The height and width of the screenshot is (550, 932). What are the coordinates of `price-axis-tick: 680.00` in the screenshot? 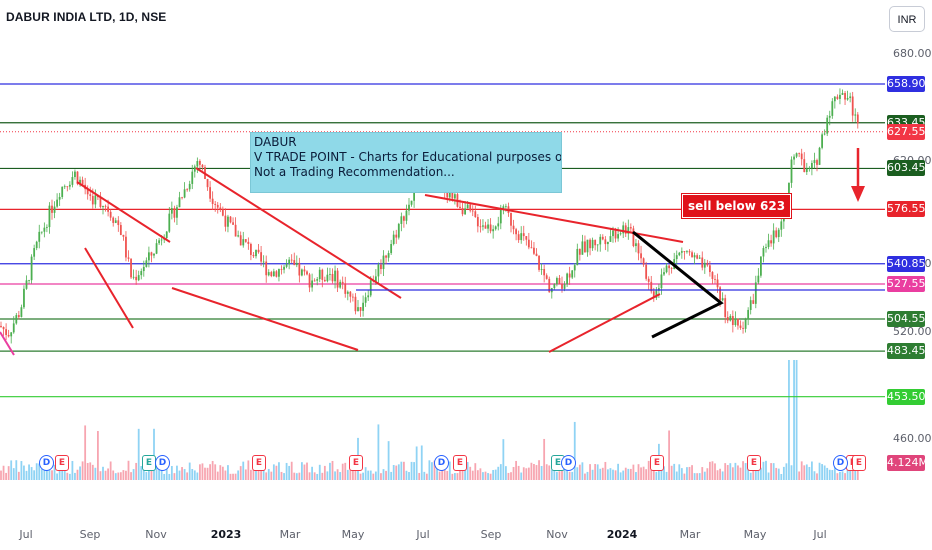 It's located at (912, 53).